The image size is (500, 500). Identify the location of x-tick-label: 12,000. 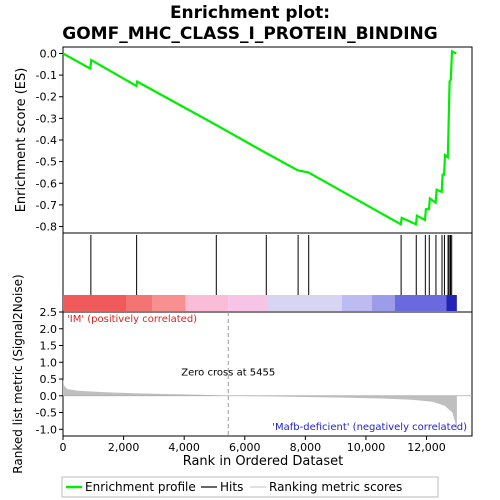
(426, 447).